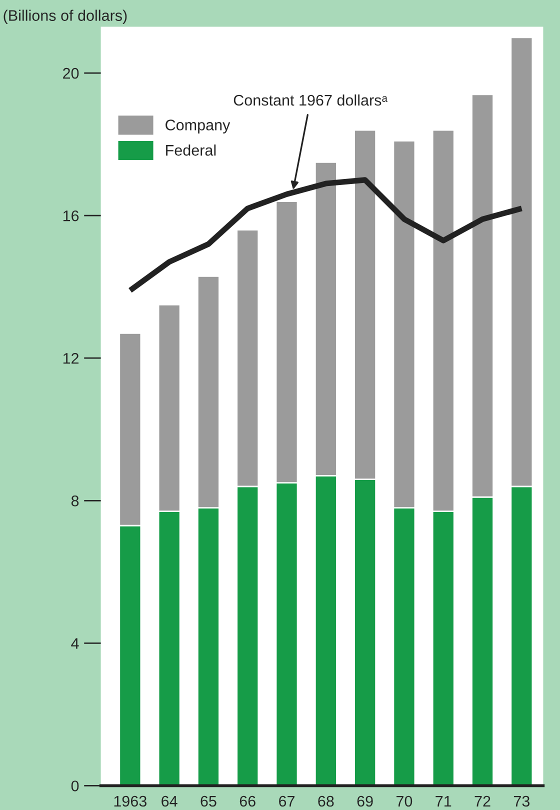 The image size is (560, 810). I want to click on x-tick-label: 72, so click(482, 801).